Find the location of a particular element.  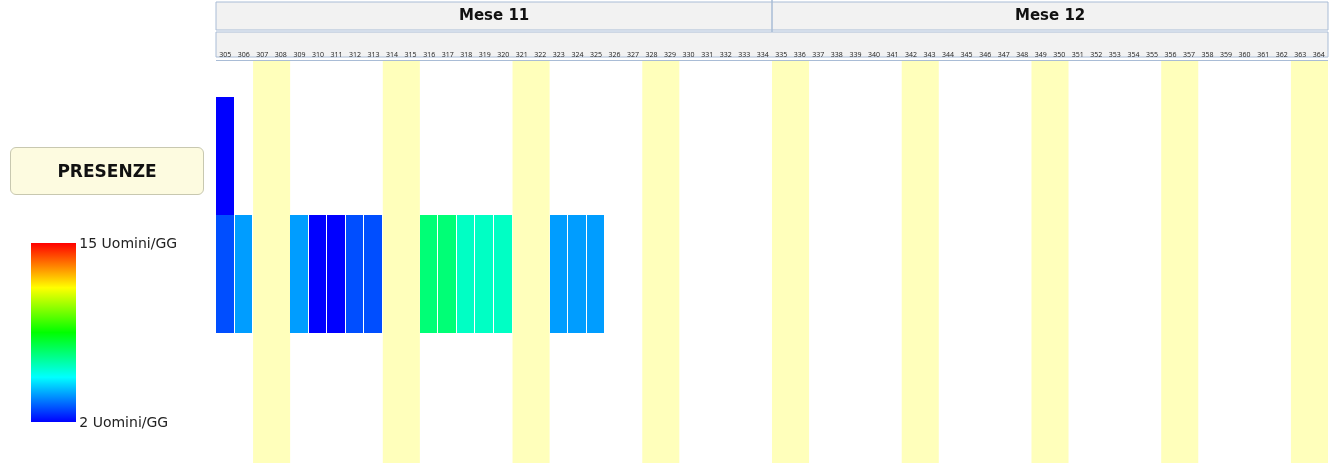

color-bar-label: 2 Uomini/GG is located at coordinates (124, 421).